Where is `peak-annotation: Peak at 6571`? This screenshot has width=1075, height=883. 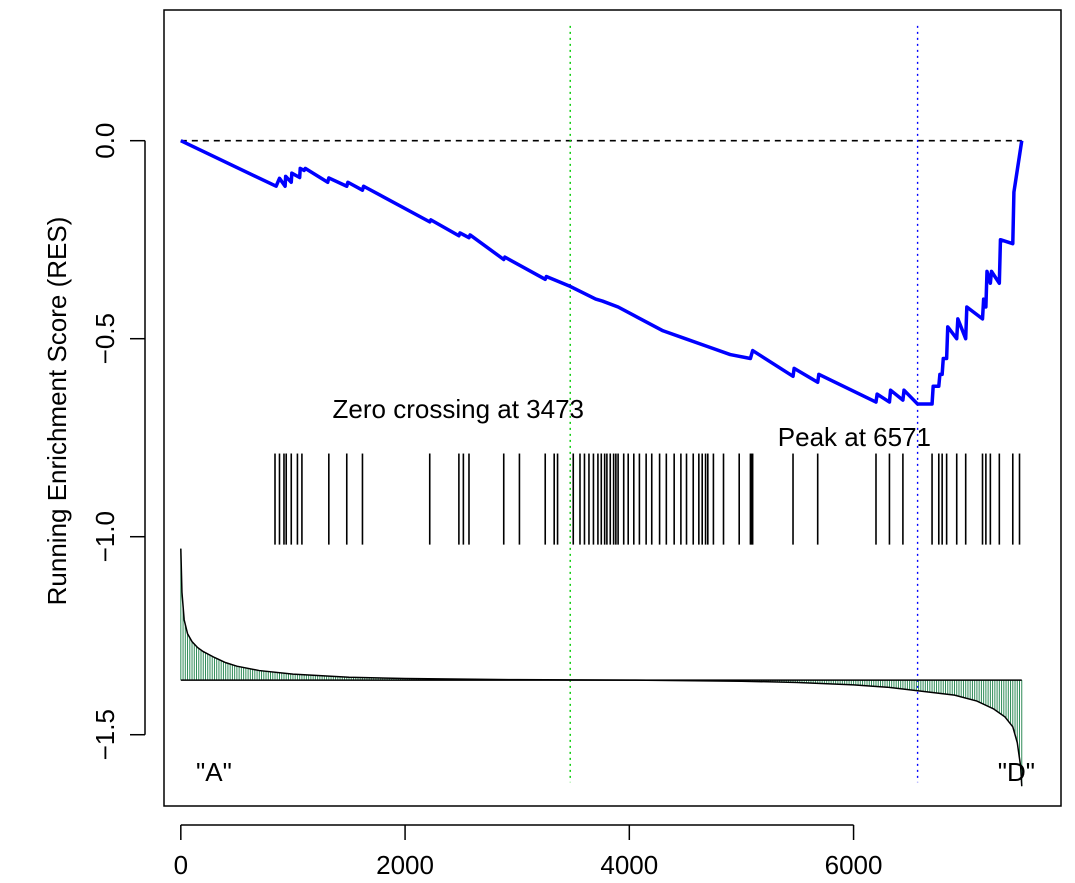
peak-annotation: Peak at 6571 is located at coordinates (854, 437).